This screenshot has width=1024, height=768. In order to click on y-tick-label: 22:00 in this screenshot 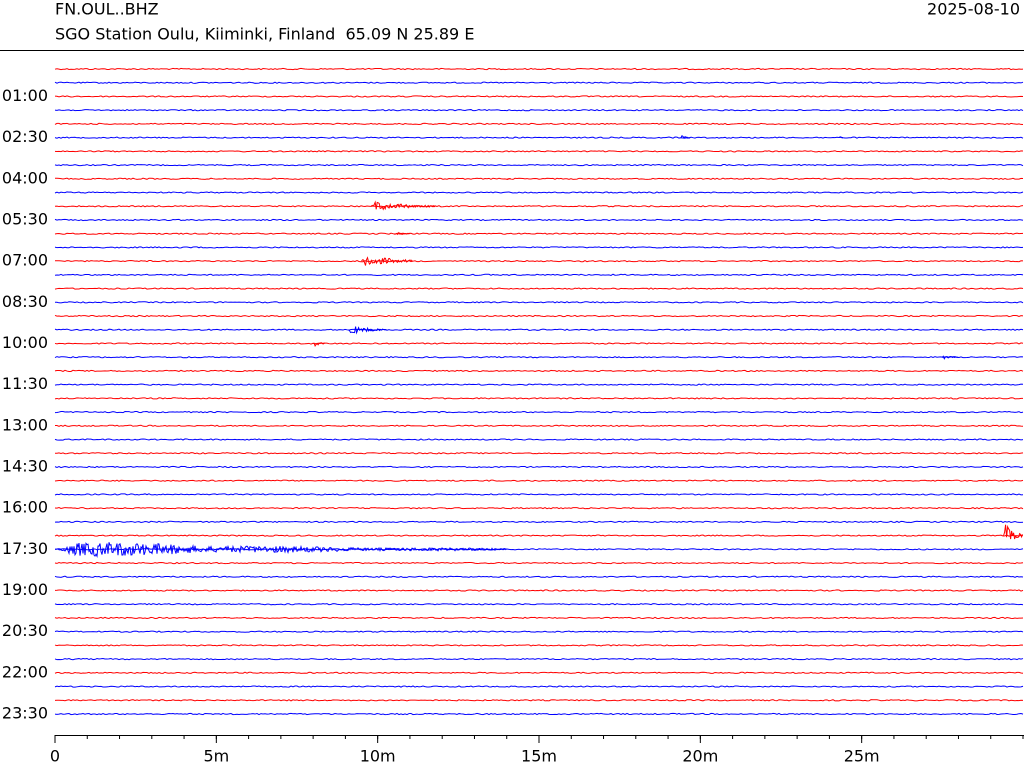, I will do `click(25, 671)`.